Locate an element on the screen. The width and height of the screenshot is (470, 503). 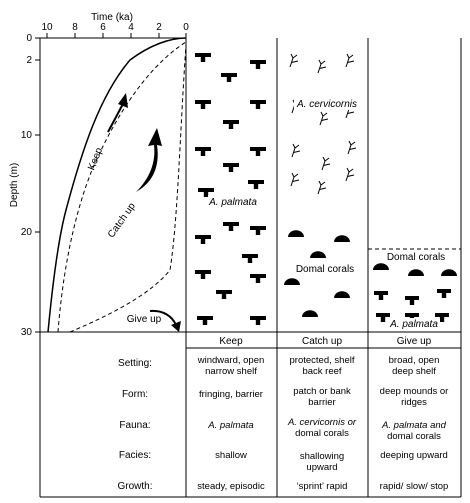
time-axis-title: Time (ka) is located at coordinates (112, 17).